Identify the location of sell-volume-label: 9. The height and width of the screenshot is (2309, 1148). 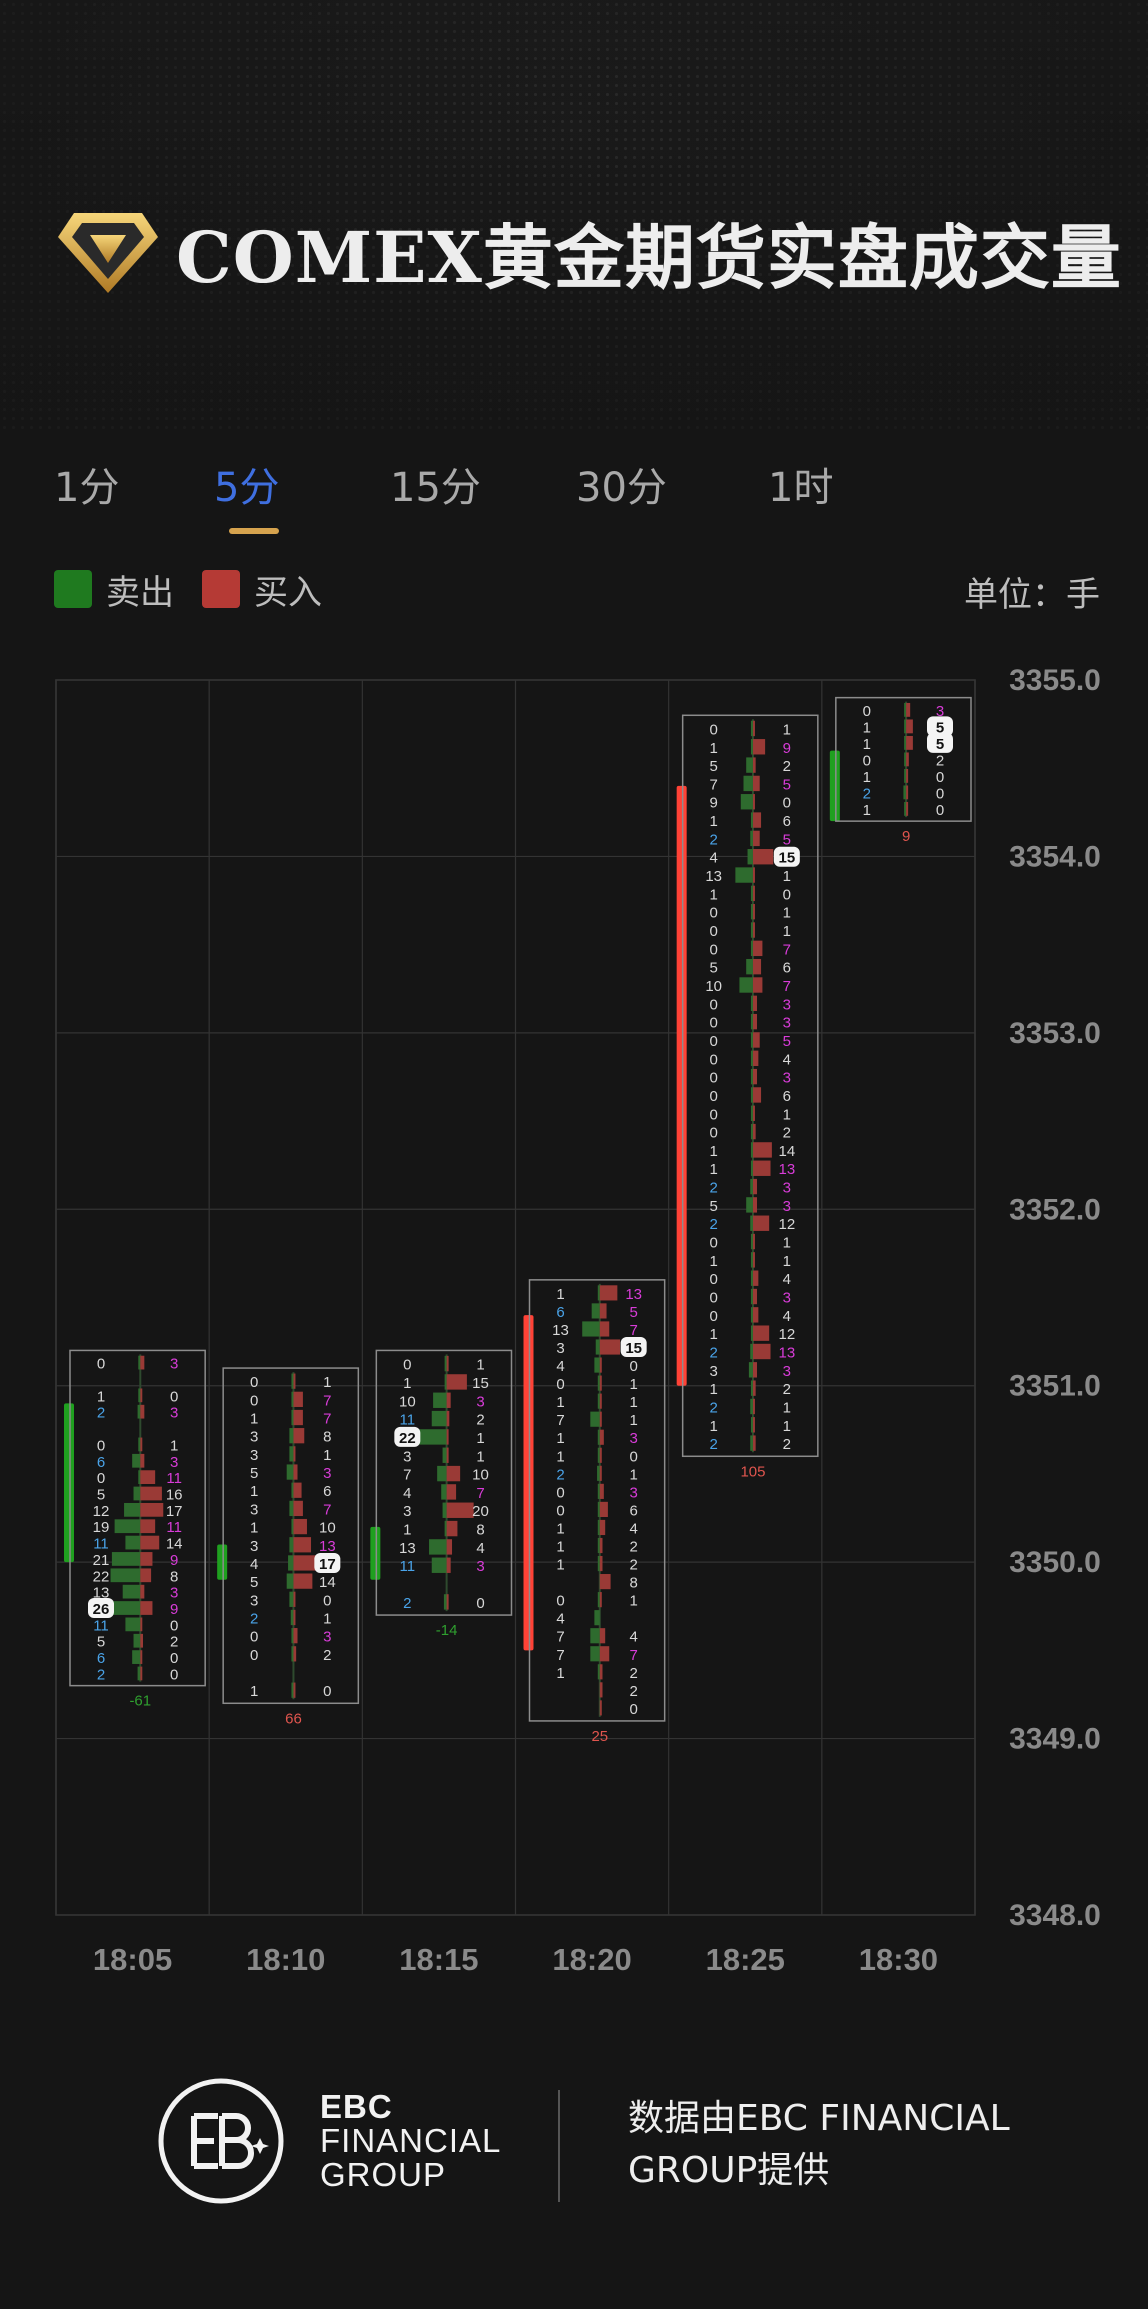
(713, 803).